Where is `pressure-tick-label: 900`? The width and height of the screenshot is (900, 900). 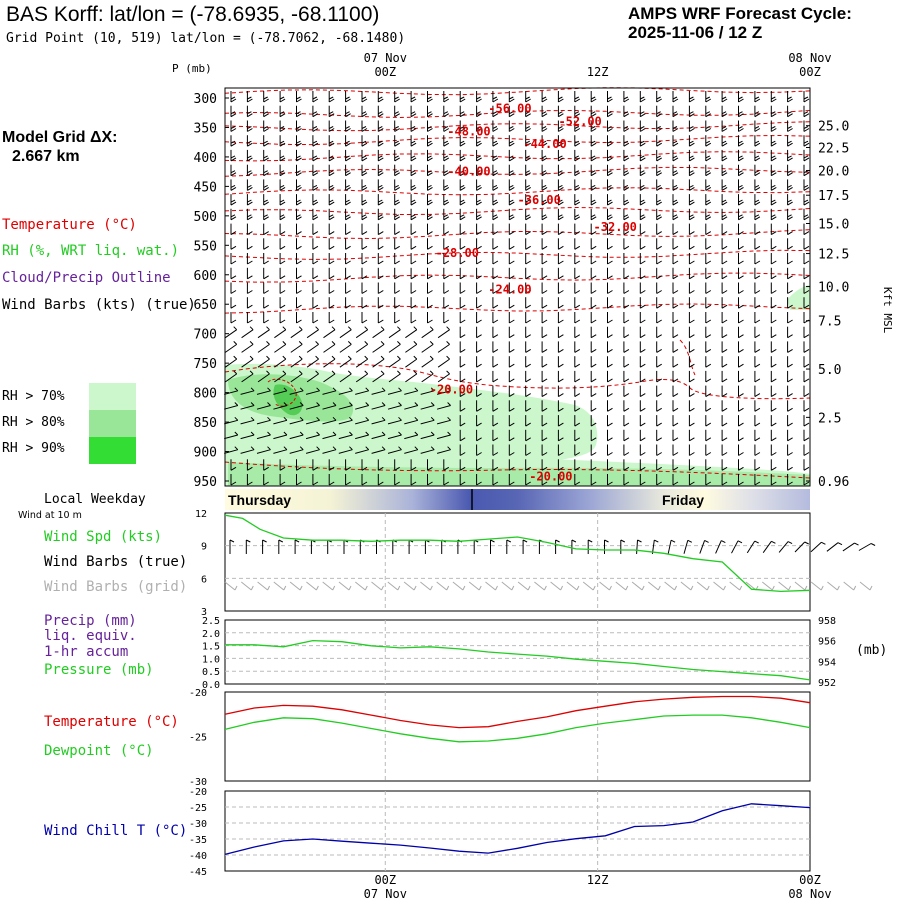
pressure-tick-label: 900 is located at coordinates (205, 453).